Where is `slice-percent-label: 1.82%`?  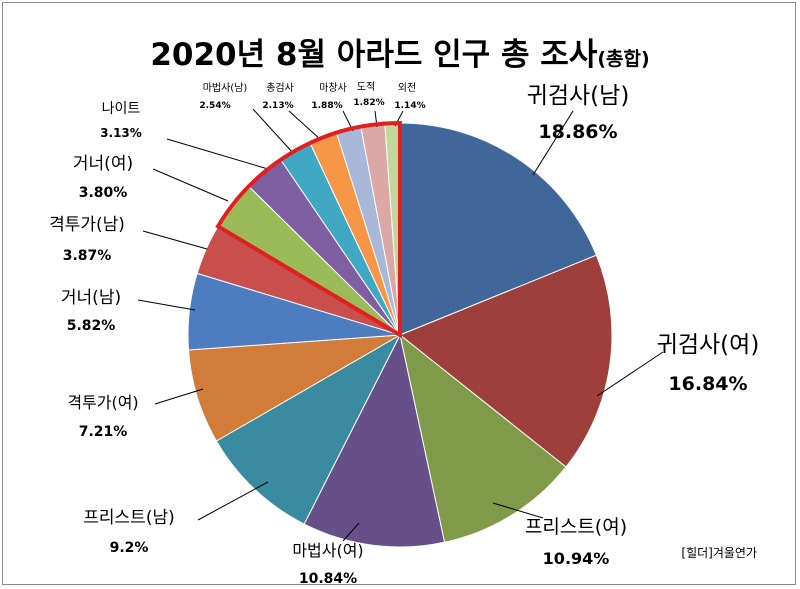 slice-percent-label: 1.82% is located at coordinates (368, 103).